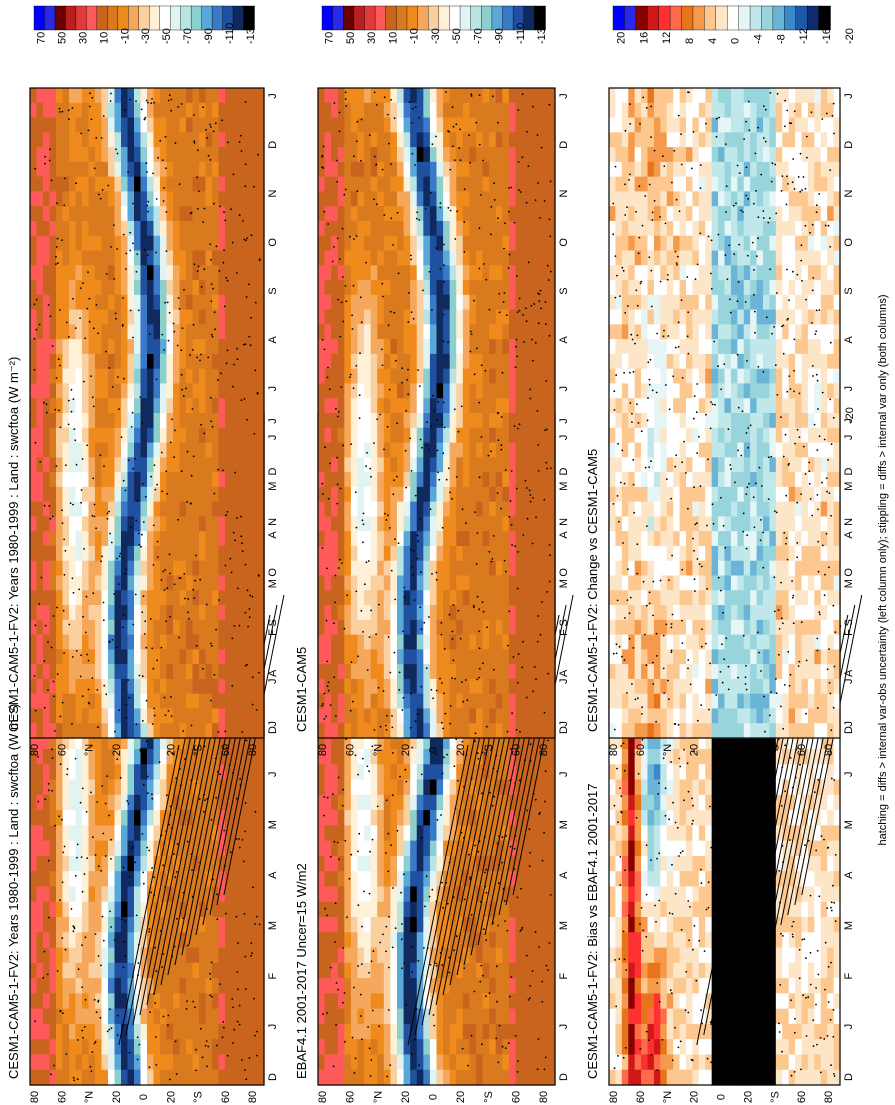 This screenshot has width=895, height=1105. What do you see at coordinates (734, 24) in the screenshot?
I see `colorbar: 20 16 12 8 4 0 -4 -8 -12 -16 -20` at bounding box center [734, 24].